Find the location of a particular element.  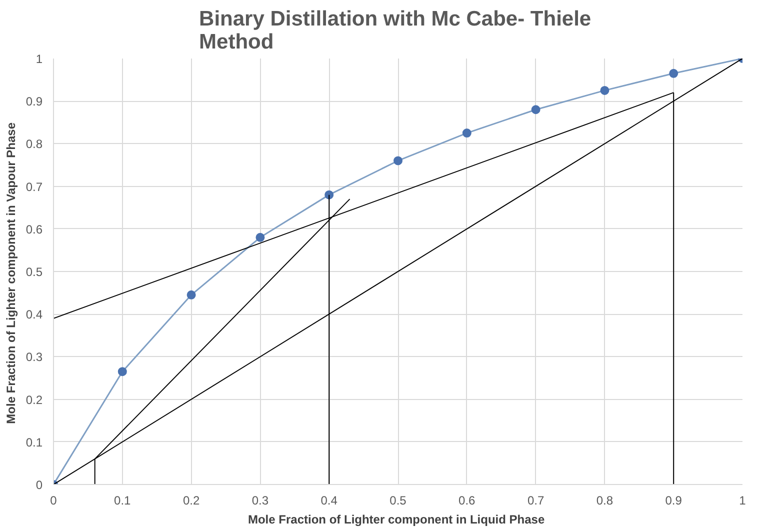

y-tick-label: 0.4 is located at coordinates (34, 315).